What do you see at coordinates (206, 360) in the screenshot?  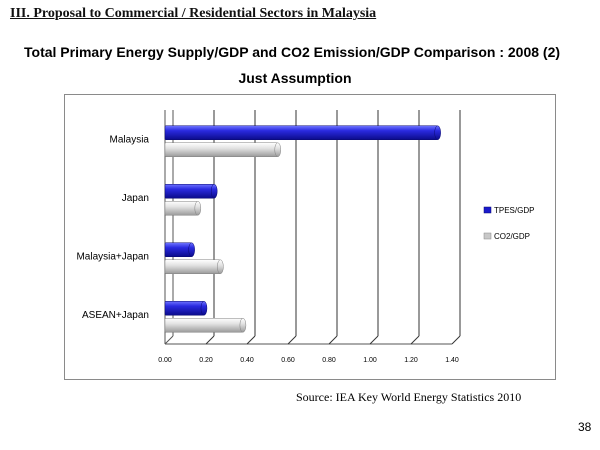 I see `x-tick-label: 0.20` at bounding box center [206, 360].